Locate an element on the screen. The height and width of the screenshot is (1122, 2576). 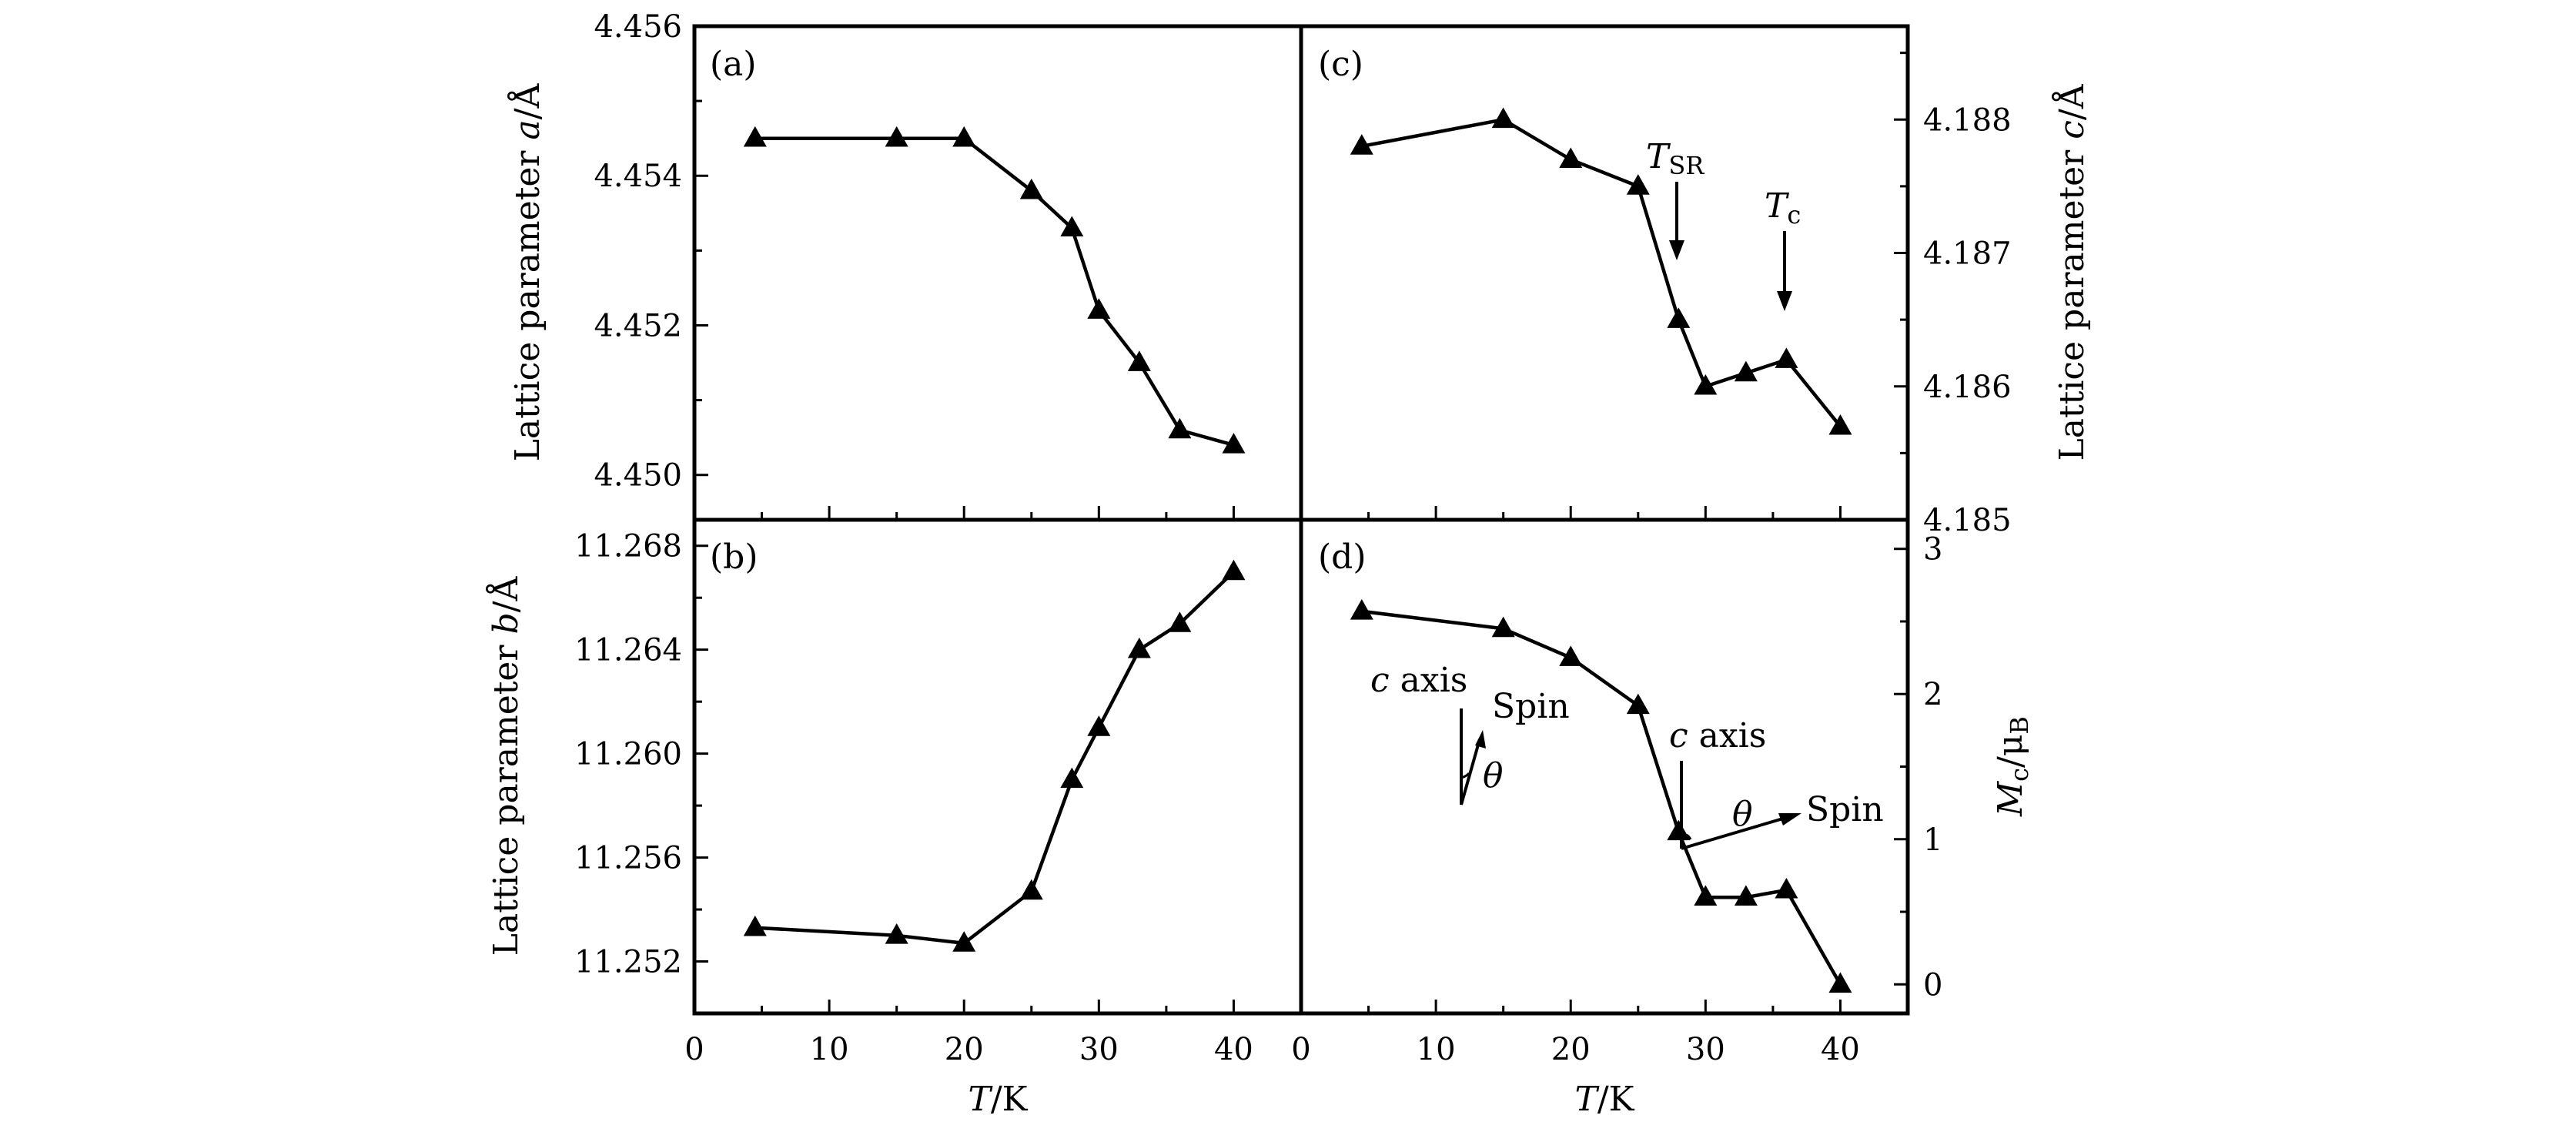
x-tick-label-d: 40 is located at coordinates (1841, 1049).